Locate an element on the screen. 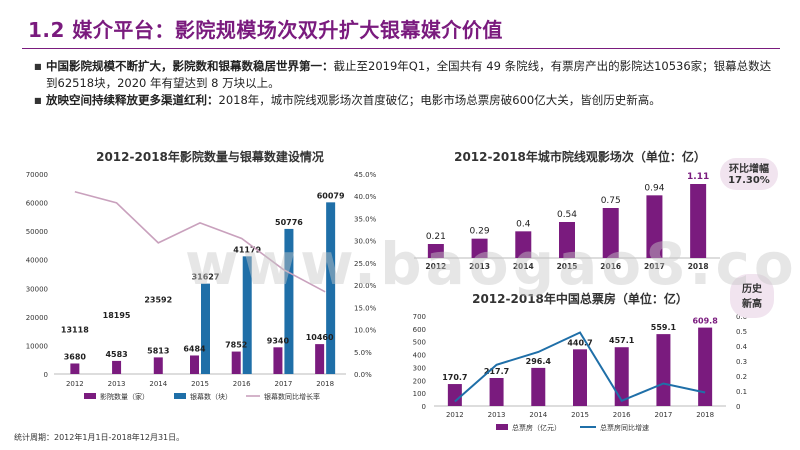 The image size is (800, 450). y-tick-label: 300 is located at coordinates (419, 368).